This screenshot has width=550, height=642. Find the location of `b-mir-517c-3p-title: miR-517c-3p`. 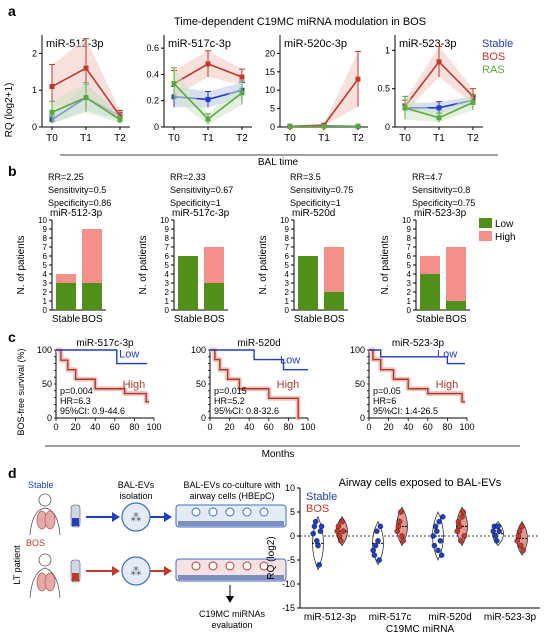

b-mir-517c-3p-title: miR-517c-3p is located at coordinates (201, 213).